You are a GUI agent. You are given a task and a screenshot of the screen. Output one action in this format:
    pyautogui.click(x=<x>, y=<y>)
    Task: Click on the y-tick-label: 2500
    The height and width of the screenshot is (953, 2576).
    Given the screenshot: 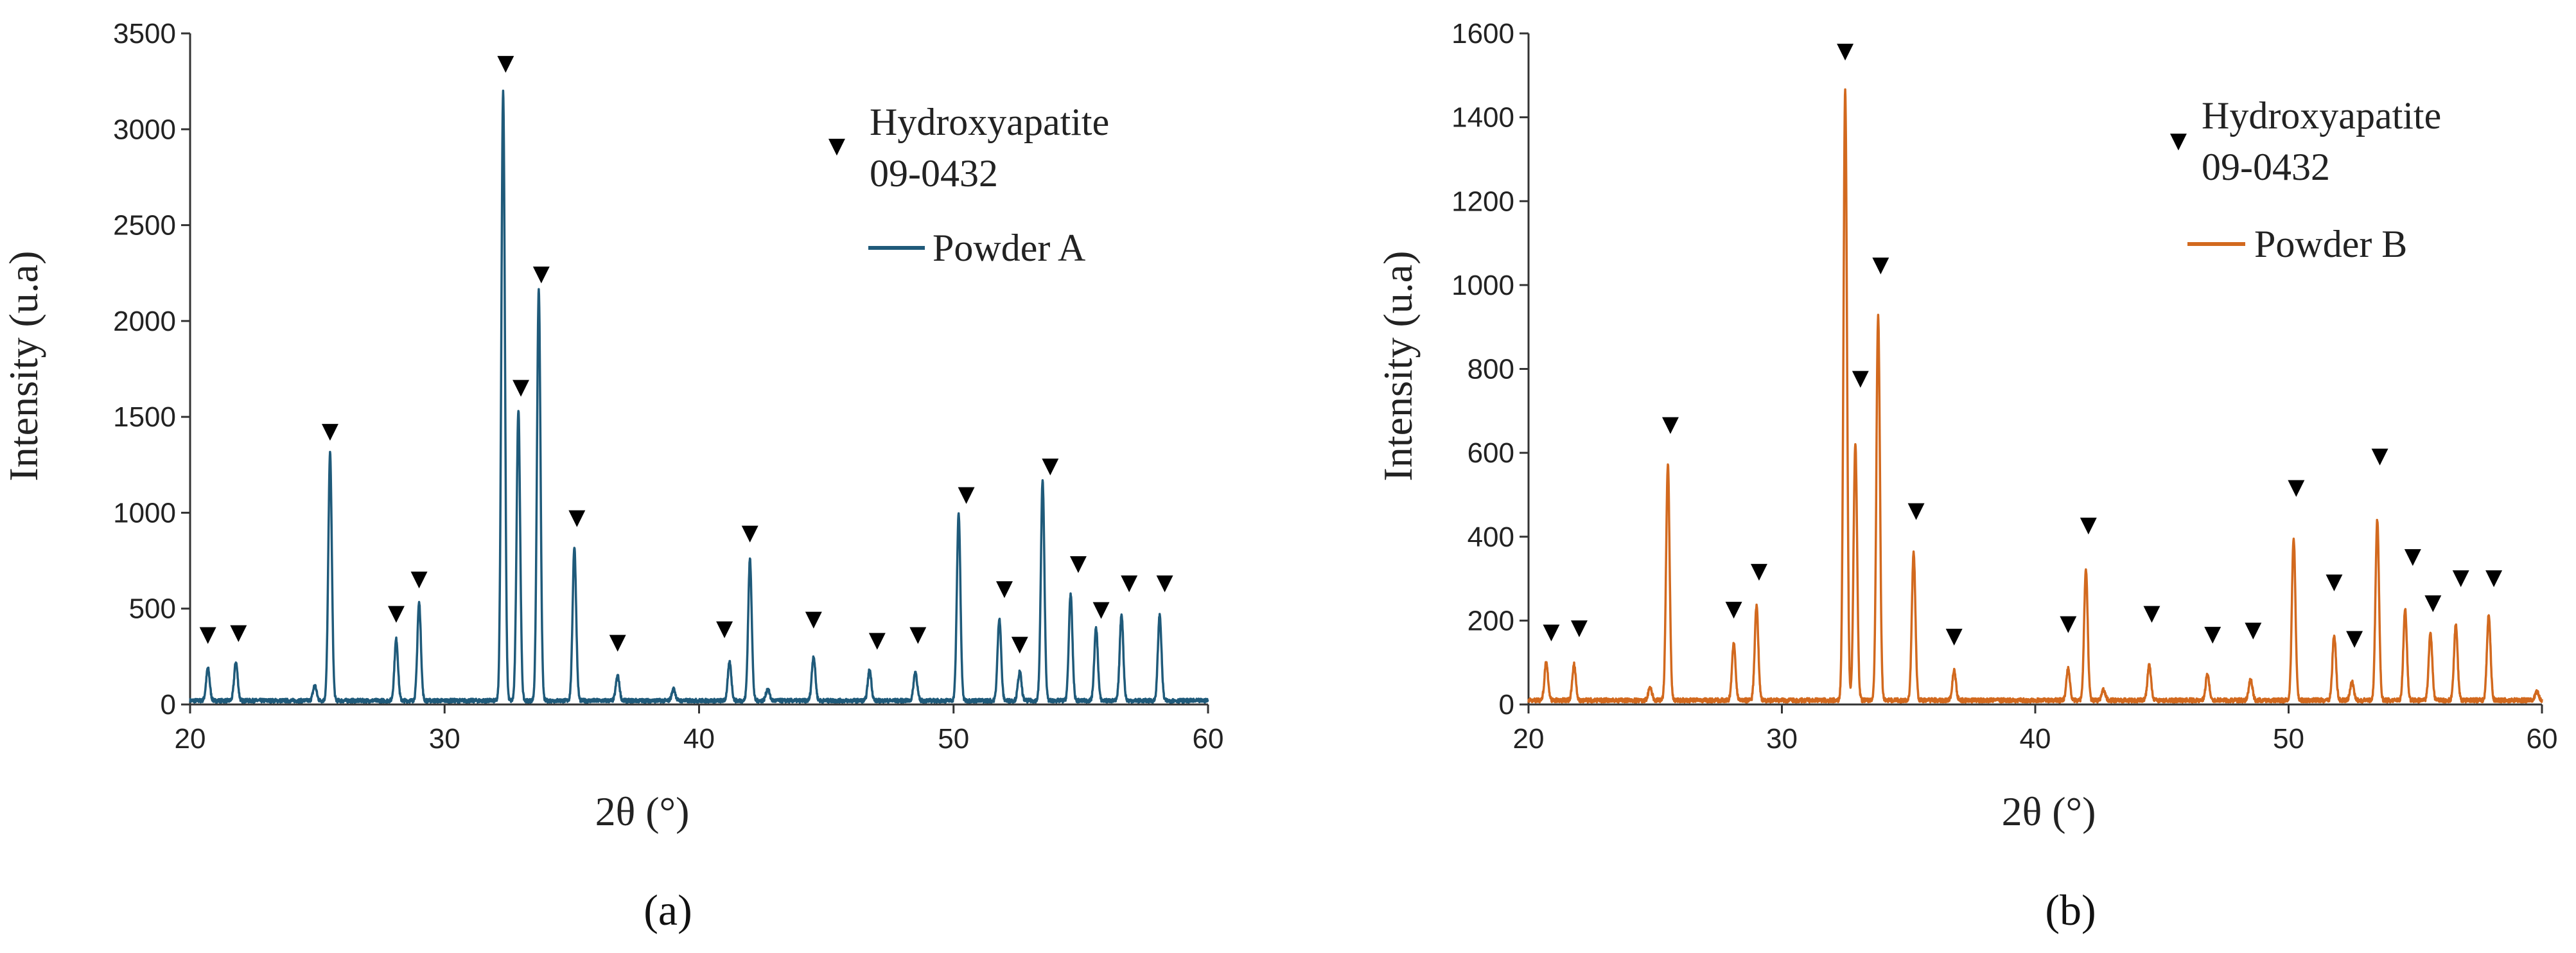 What is the action you would take?
    pyautogui.click(x=144, y=226)
    